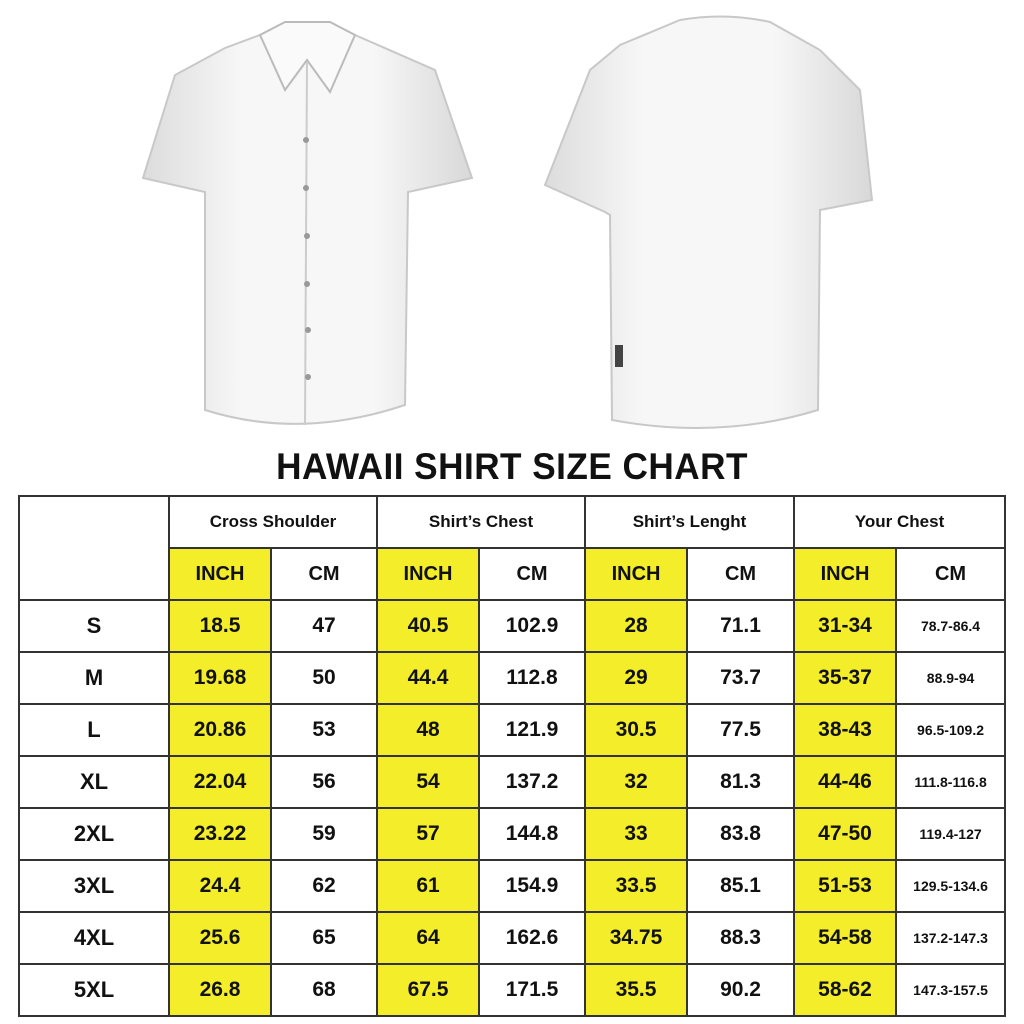 The width and height of the screenshot is (1024, 1024). What do you see at coordinates (428, 730) in the screenshot?
I see `table-cell: 48` at bounding box center [428, 730].